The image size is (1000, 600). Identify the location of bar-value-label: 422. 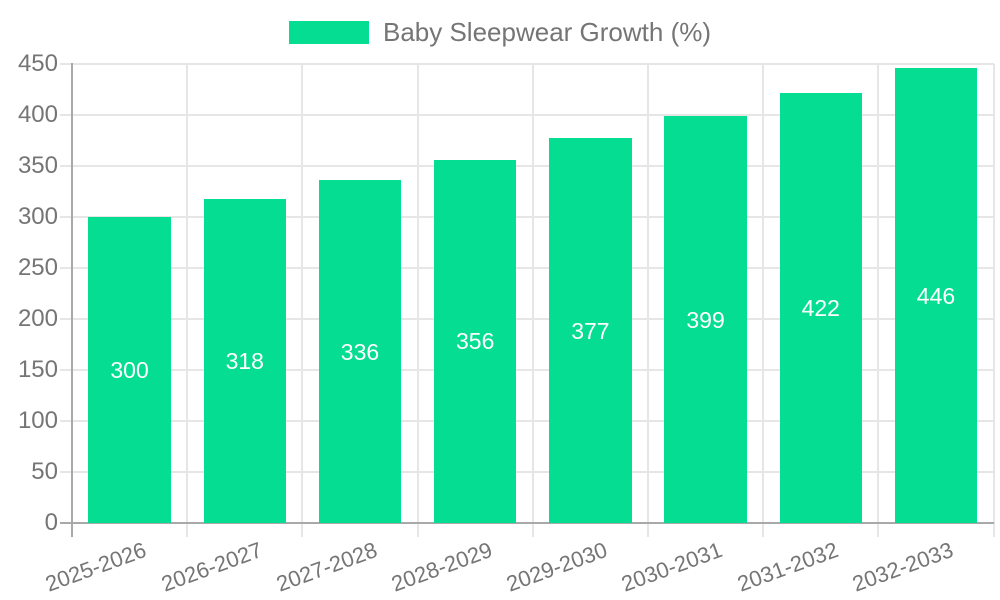
(820, 307).